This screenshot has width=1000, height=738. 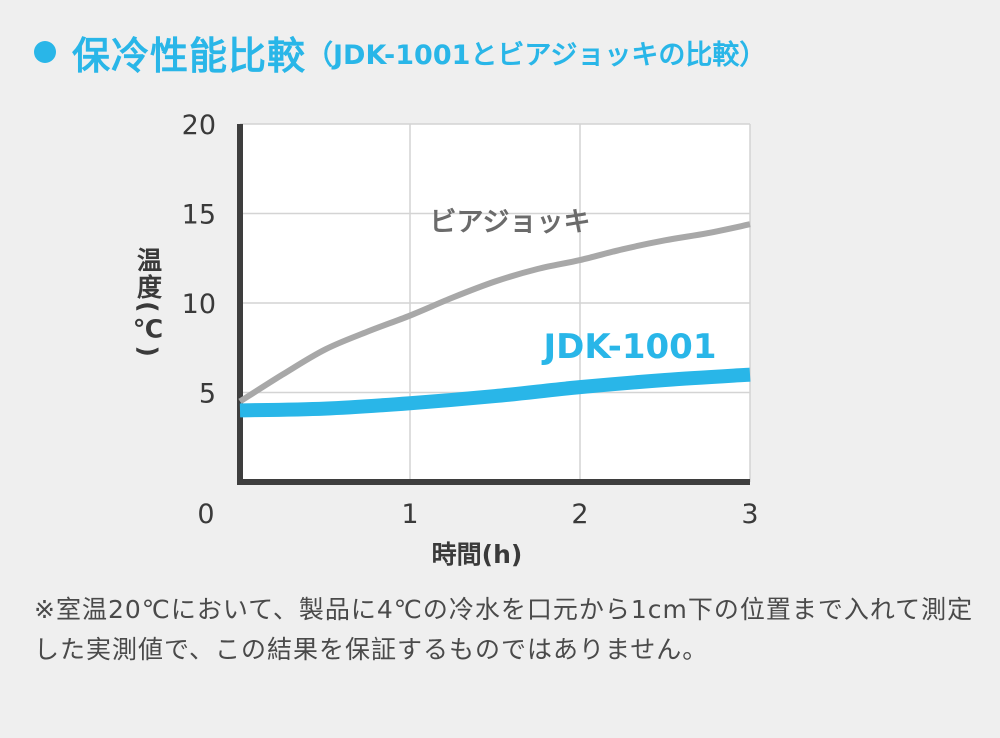 I want to click on chart-title-row: 保冷性能比較 （JDK-1001とビアジョッキの比較）, so click(x=400, y=52).